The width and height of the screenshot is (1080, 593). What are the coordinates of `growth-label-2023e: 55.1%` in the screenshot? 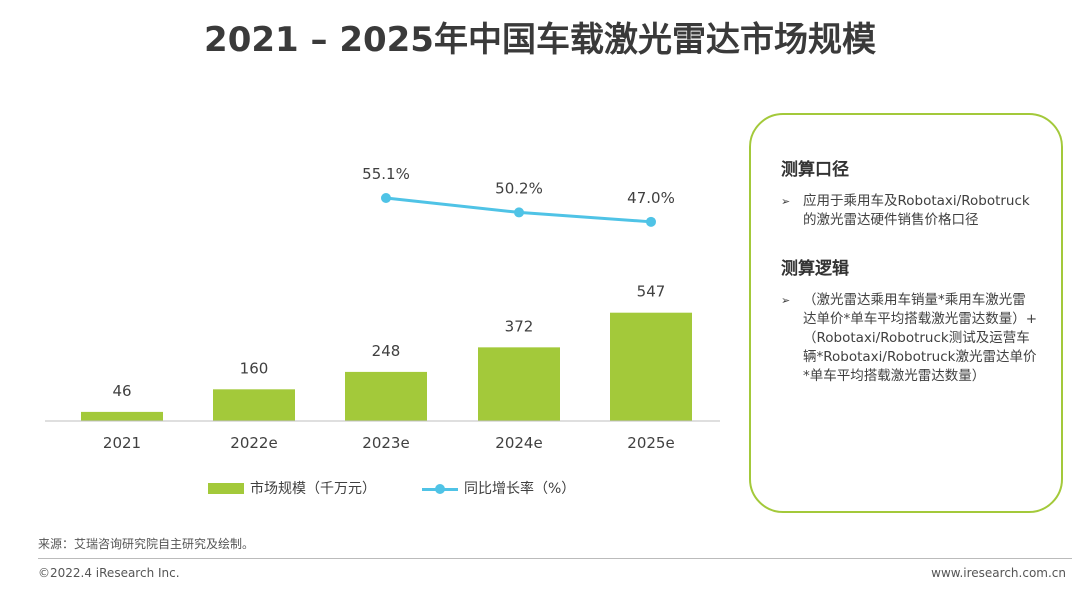 It's located at (386, 174).